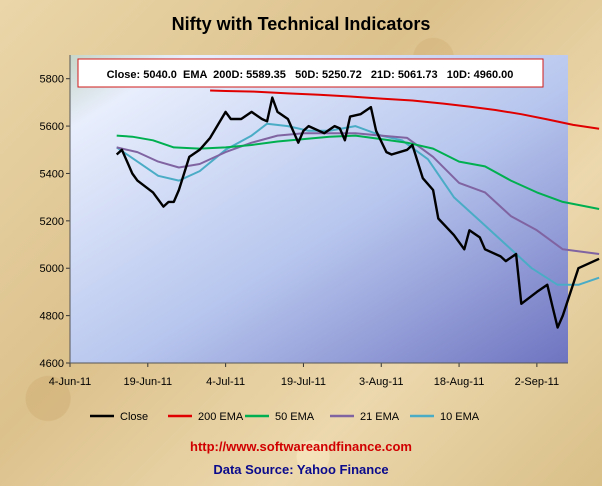 The height and width of the screenshot is (486, 602). Describe the element at coordinates (303, 382) in the screenshot. I see `x-tick-label: 19-Jul-11` at that location.